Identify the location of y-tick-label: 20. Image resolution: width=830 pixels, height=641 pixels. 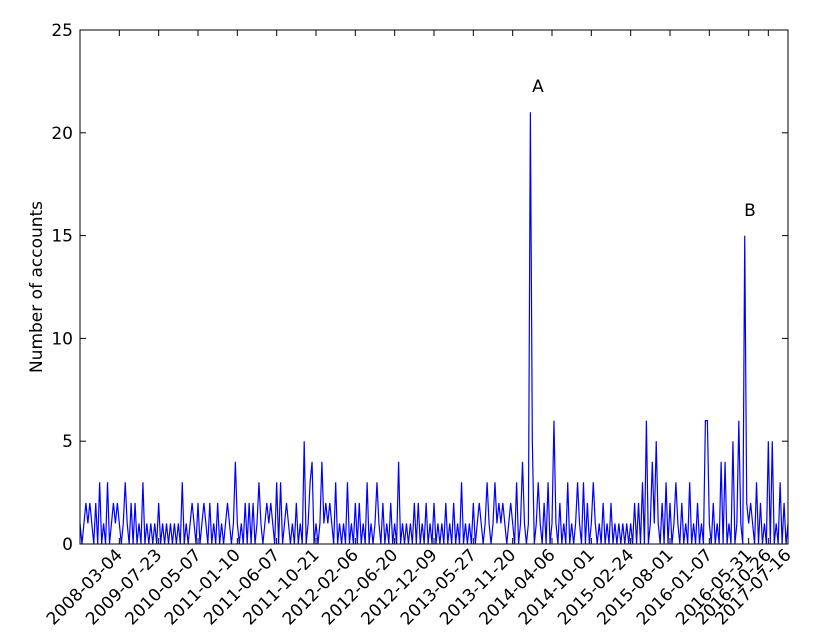
(62, 134).